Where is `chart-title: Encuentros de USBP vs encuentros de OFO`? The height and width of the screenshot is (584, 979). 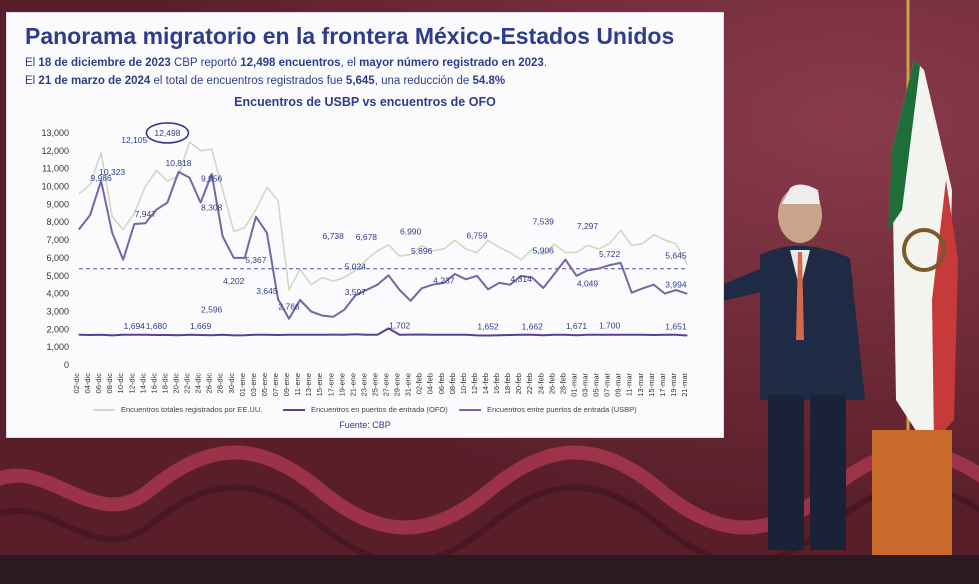 chart-title: Encuentros de USBP vs encuentros de OFO is located at coordinates (365, 102).